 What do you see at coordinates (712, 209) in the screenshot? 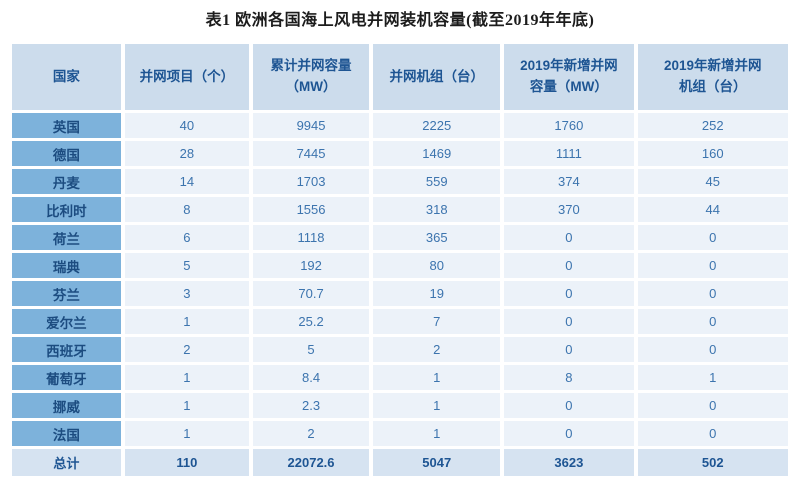
I see `value-cell: 44` at bounding box center [712, 209].